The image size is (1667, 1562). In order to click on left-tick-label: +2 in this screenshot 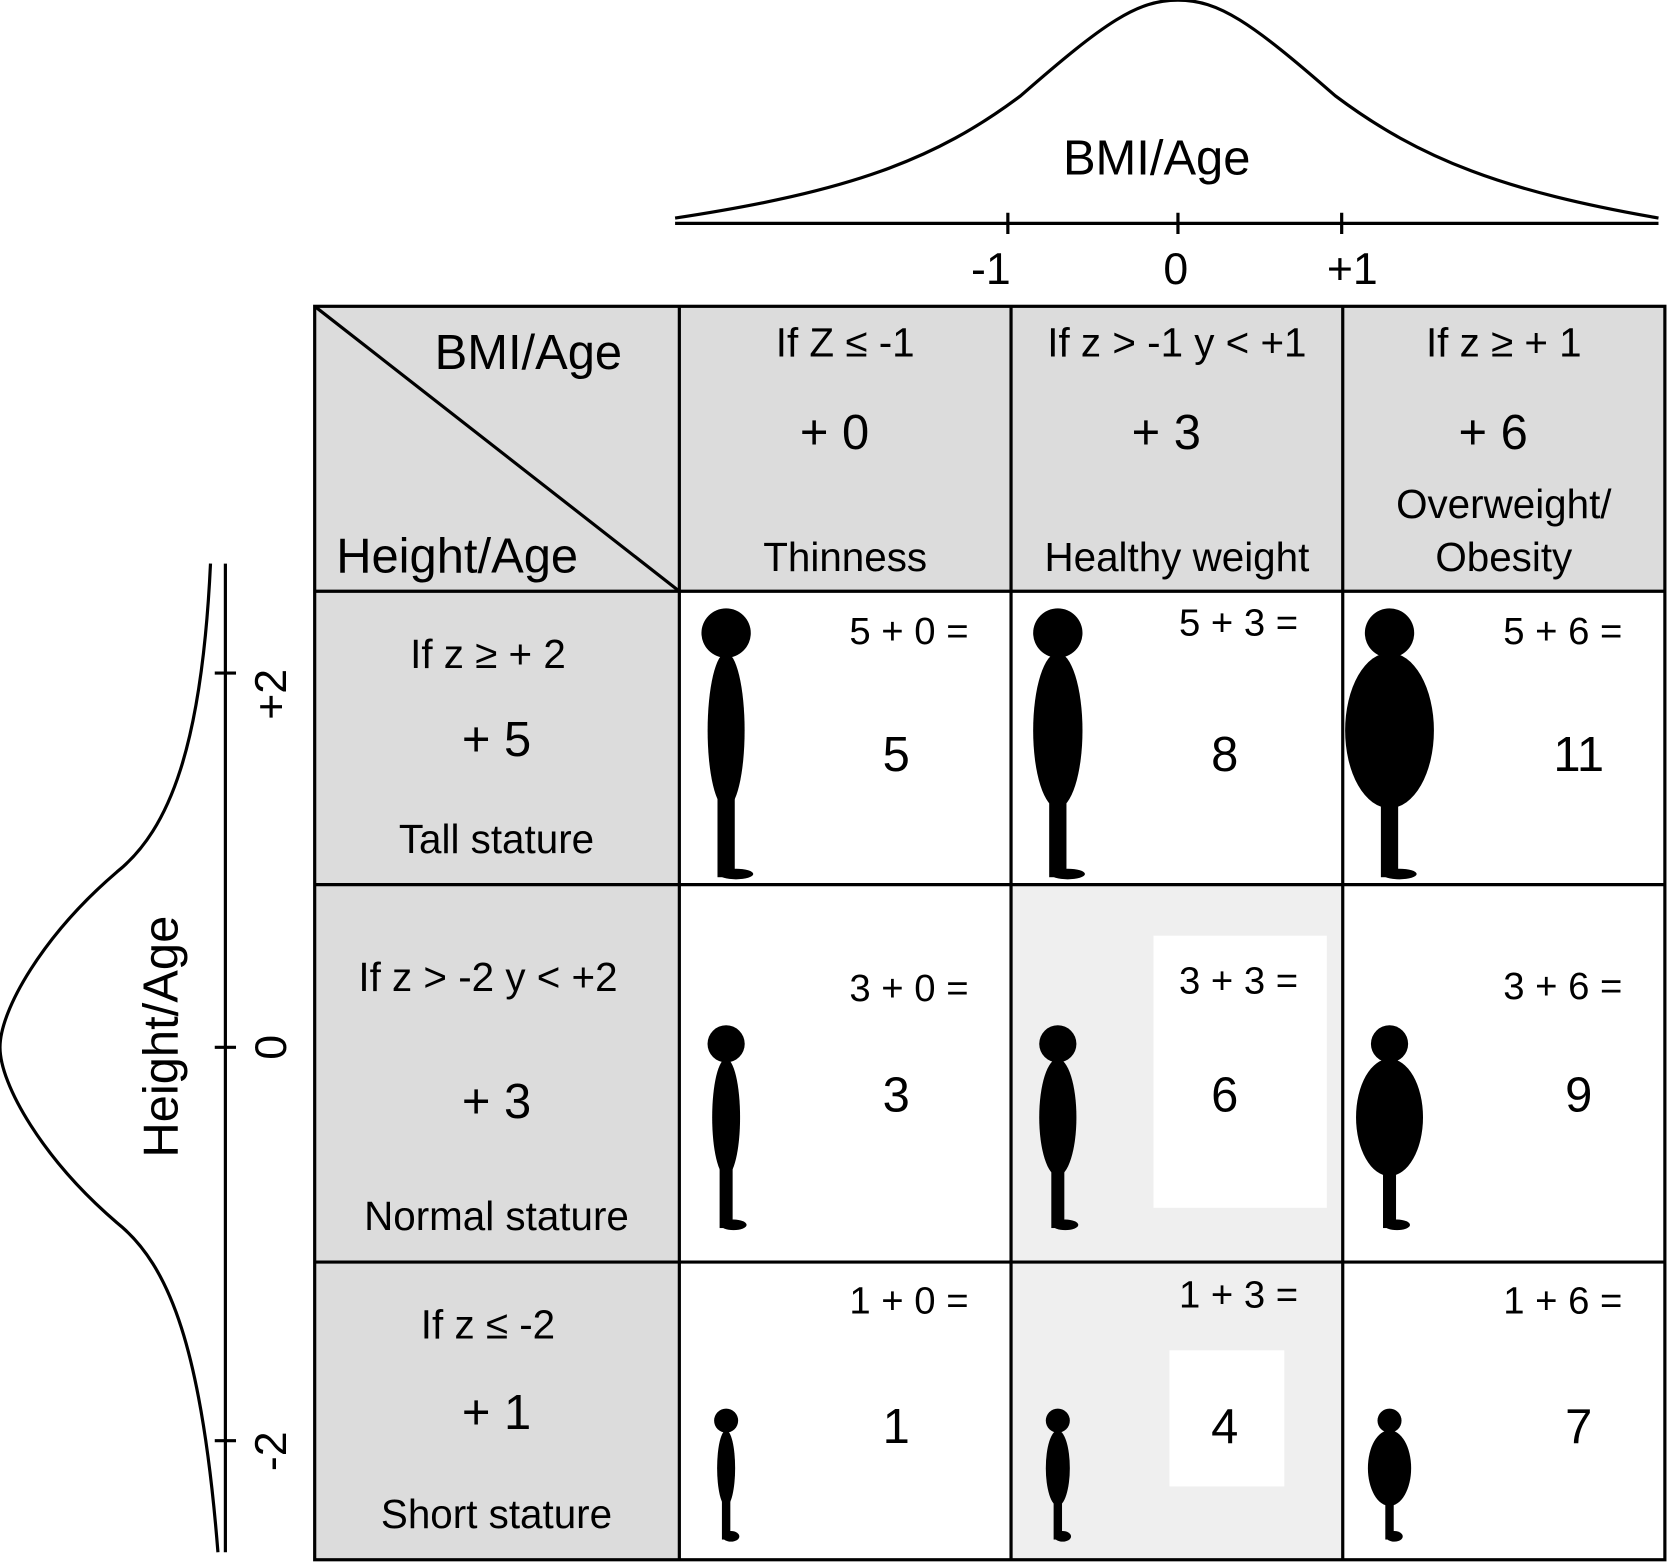, I will do `click(271, 694)`.